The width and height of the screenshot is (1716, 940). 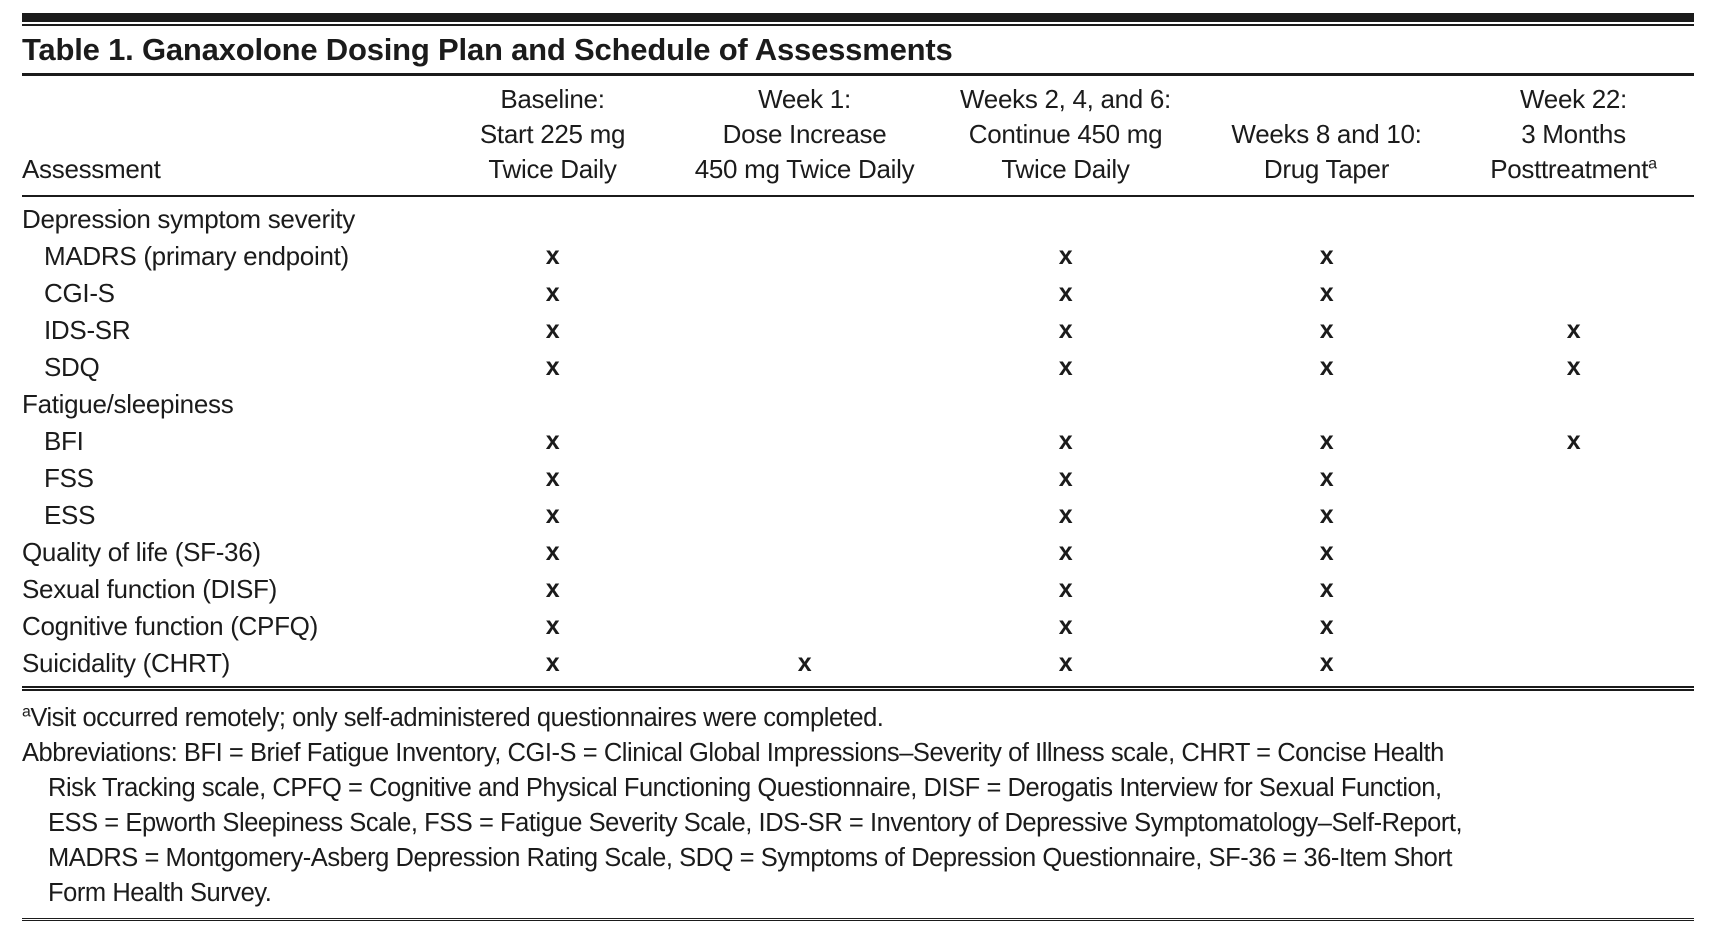 I want to click on column-header-line: Assessment, so click(x=91, y=169).